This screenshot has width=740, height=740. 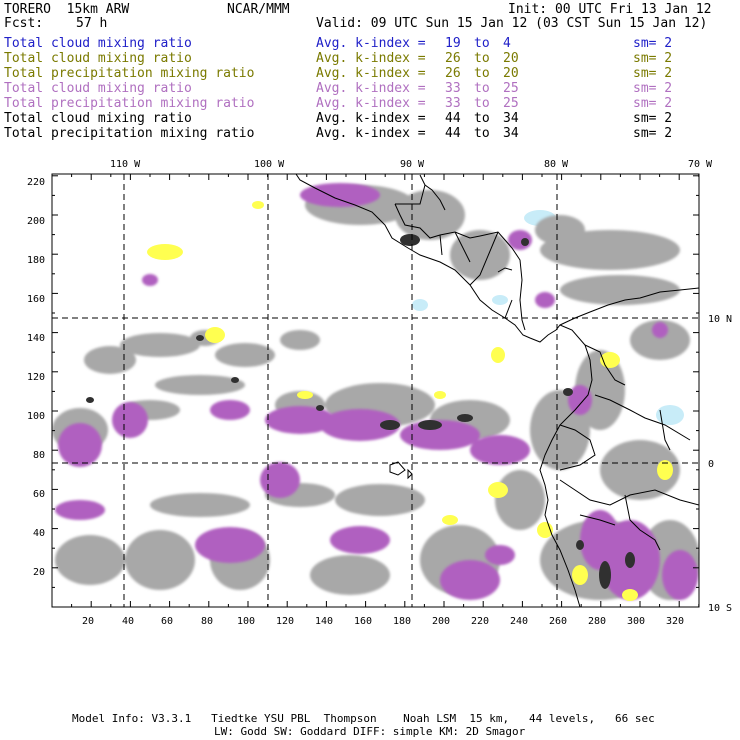 What do you see at coordinates (246, 621) in the screenshot?
I see `x-tick-label: 100` at bounding box center [246, 621].